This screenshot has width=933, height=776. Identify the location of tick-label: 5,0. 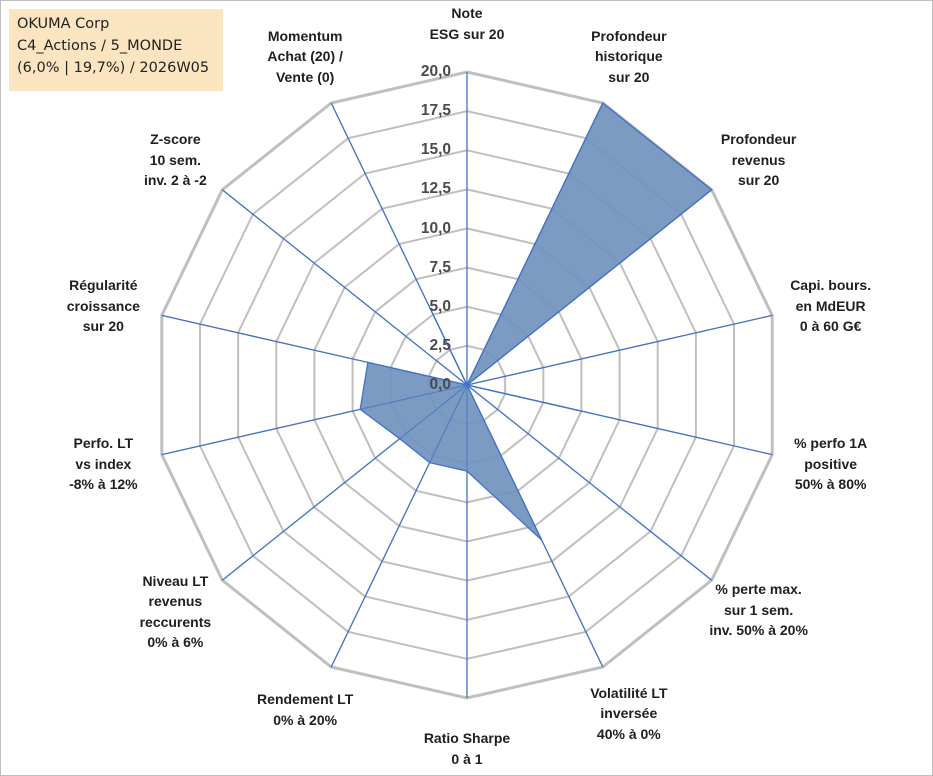
(440, 306).